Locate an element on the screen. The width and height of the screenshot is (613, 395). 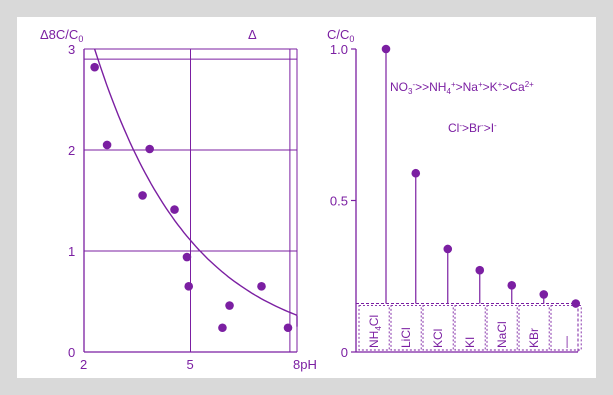
left-ytick-label: 3 is located at coordinates (71, 49).